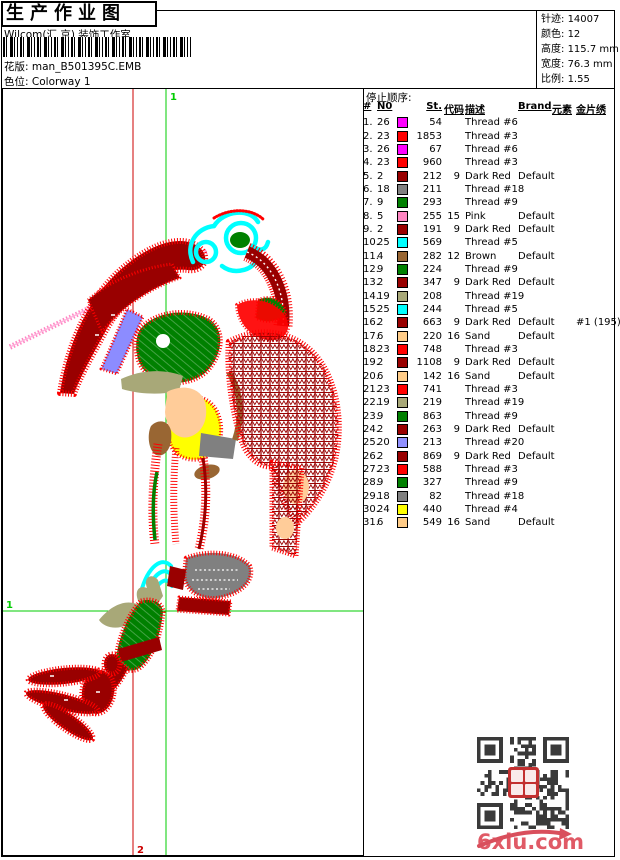 This screenshot has width=620, height=860. What do you see at coordinates (383, 510) in the screenshot?
I see `row-needle: 24` at bounding box center [383, 510].